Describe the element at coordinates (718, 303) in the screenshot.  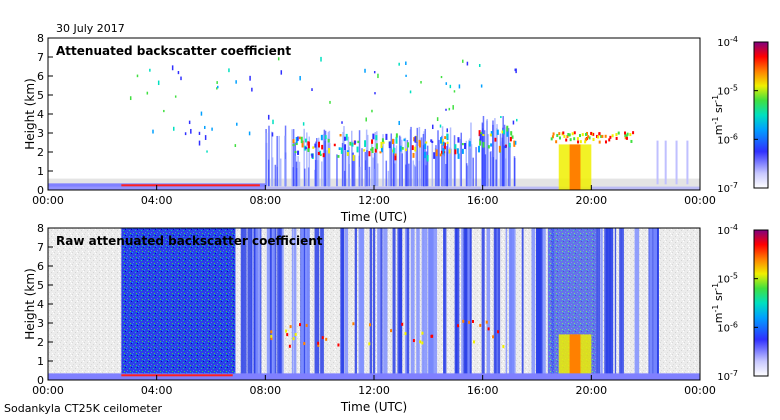
I see `colorbar-unit: m-1 sr-1` at that location.